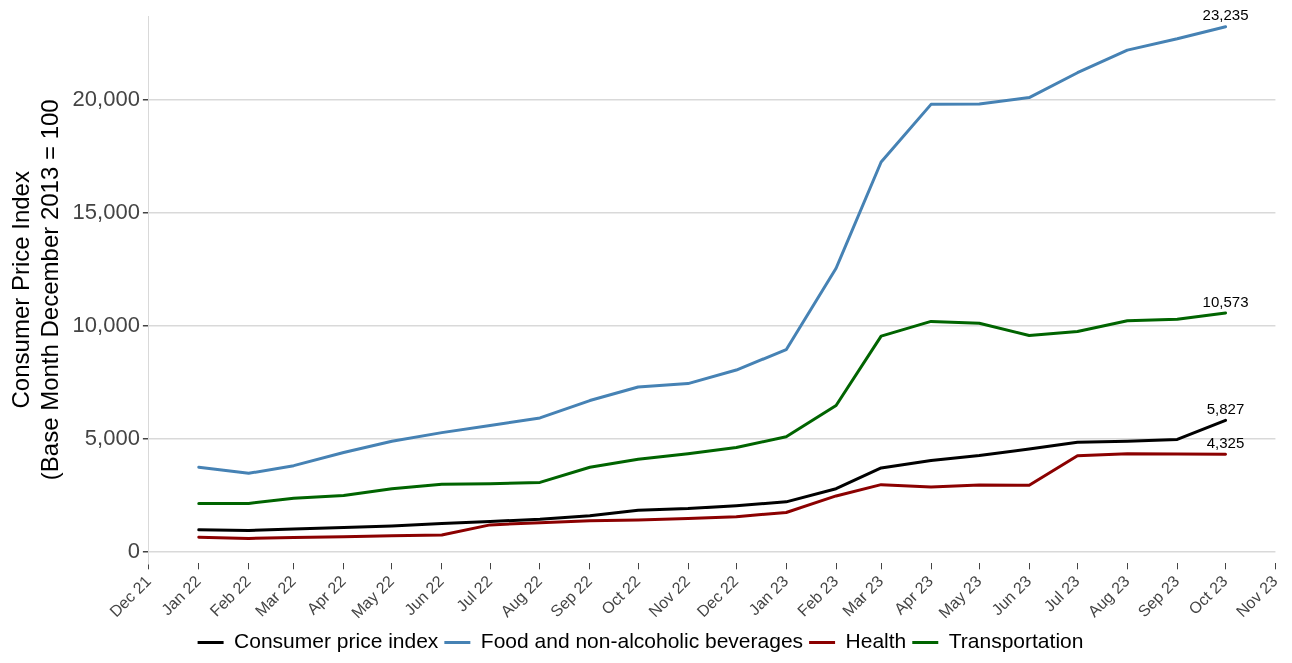 Image resolution: width=1292 pixels, height=663 pixels. I want to click on x-tick-label: Jul 23, so click(1061, 593).